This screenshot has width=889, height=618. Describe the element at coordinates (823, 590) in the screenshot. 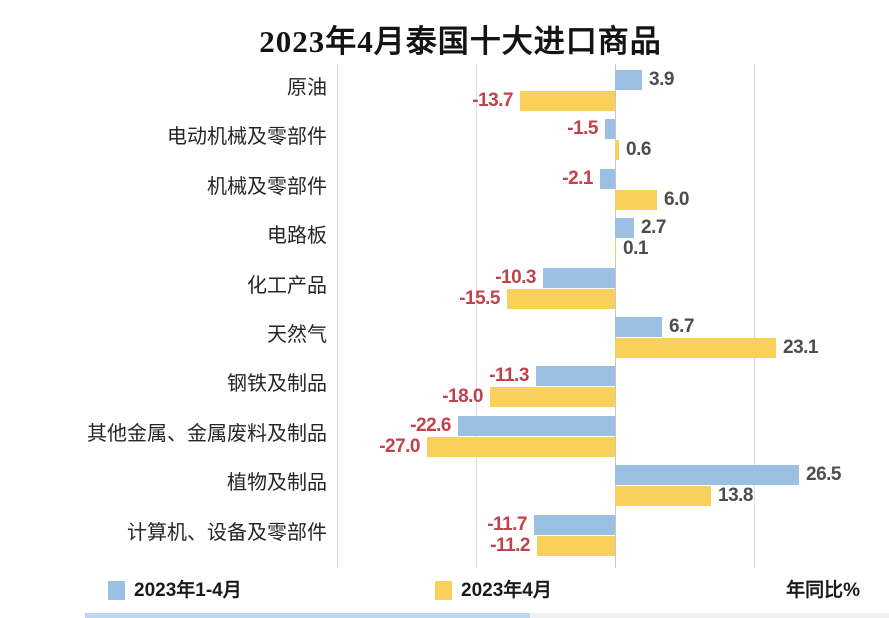

I see `axis-unit-note: 年同比%` at that location.